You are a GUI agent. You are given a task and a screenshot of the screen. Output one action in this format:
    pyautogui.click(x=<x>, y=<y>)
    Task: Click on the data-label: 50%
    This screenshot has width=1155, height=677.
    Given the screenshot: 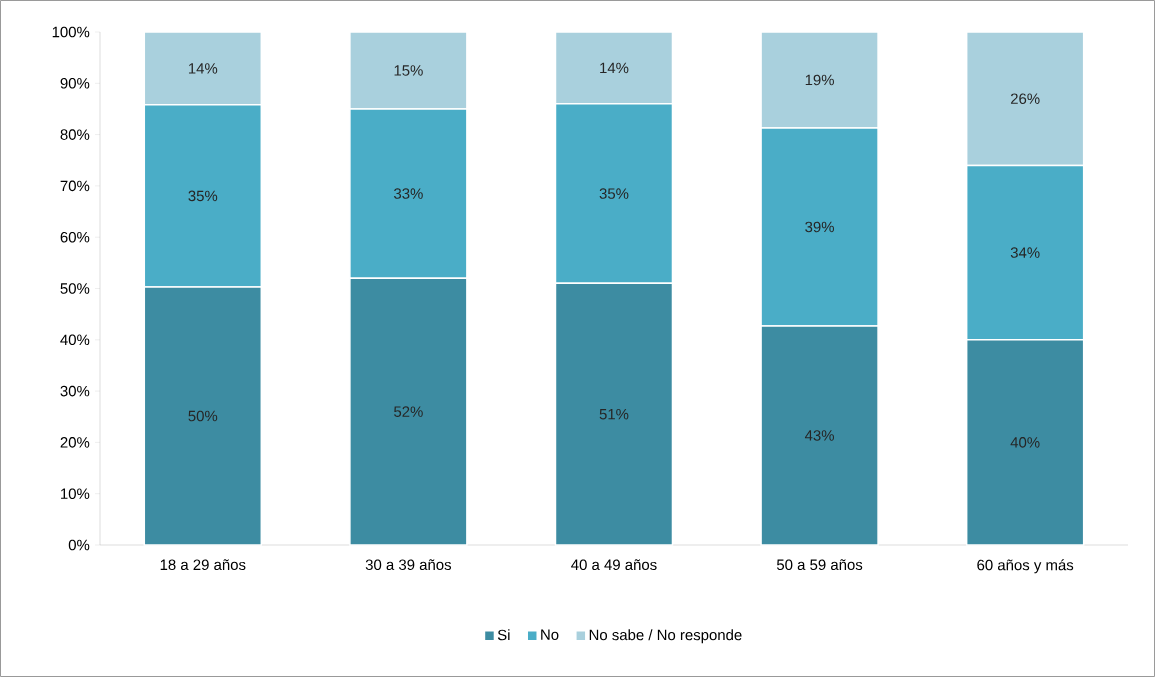 What is the action you would take?
    pyautogui.click(x=203, y=416)
    